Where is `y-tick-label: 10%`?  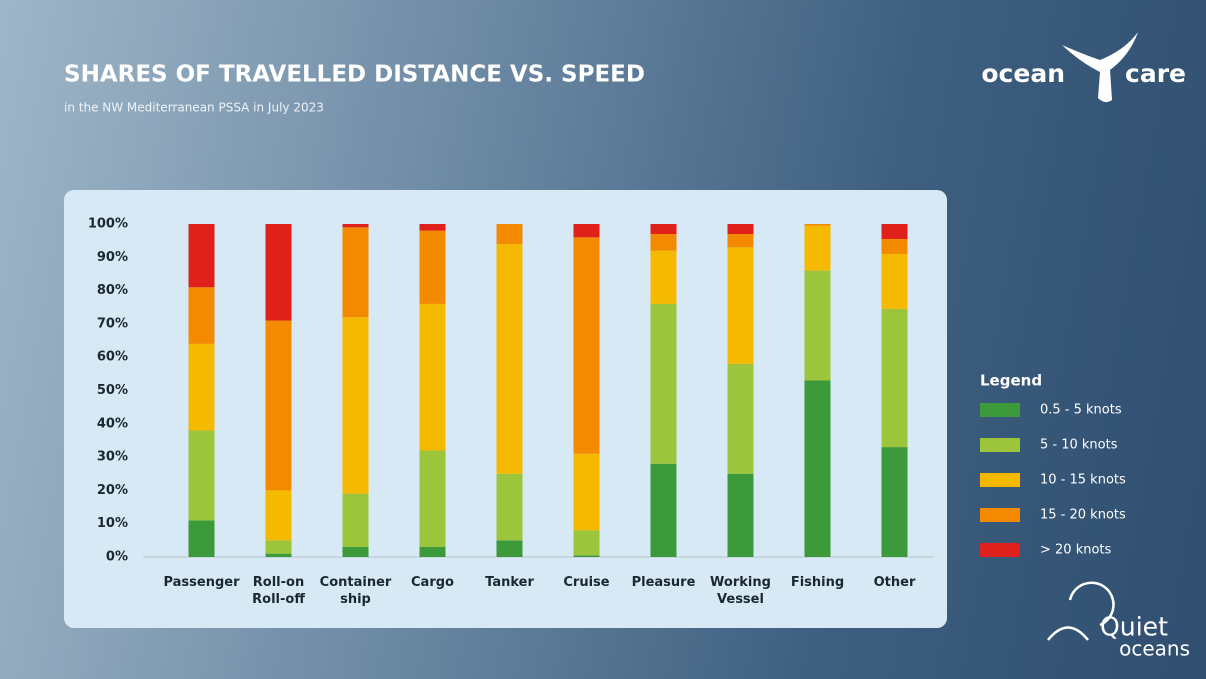
y-tick-label: 10% is located at coordinates (112, 523).